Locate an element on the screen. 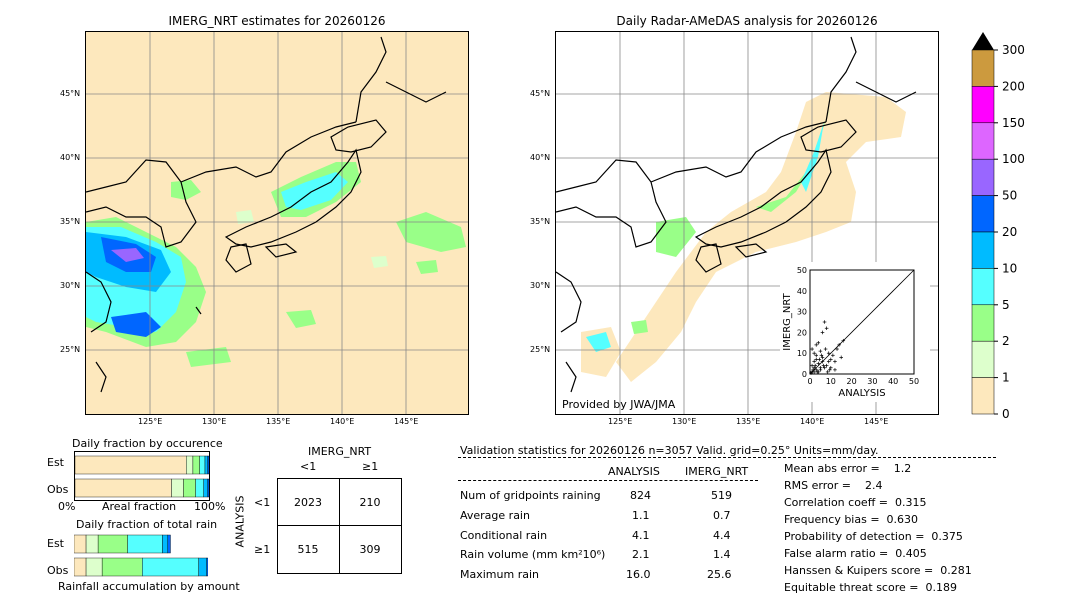 The height and width of the screenshot is (612, 1080). left-lat-label-35: 35°N is located at coordinates (70, 221).